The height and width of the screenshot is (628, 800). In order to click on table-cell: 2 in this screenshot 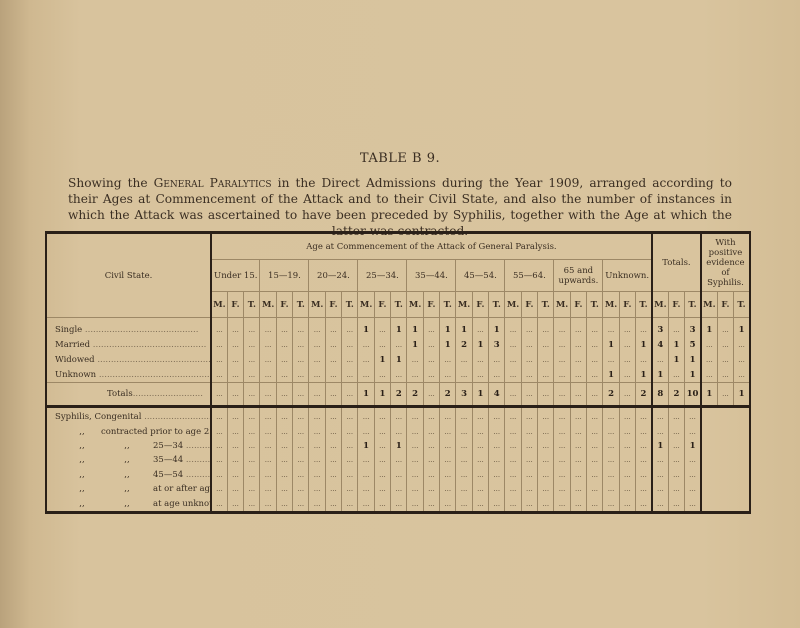, I will do `click(643, 394)`.